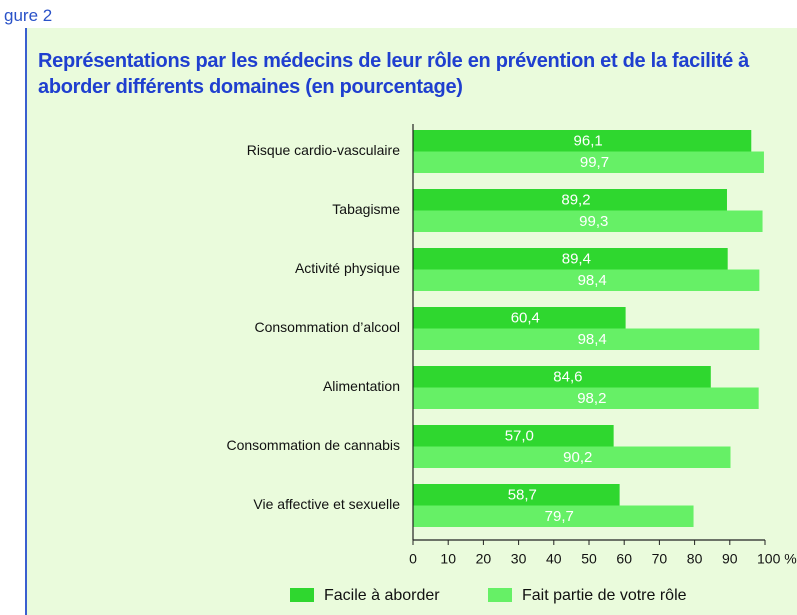 Image resolution: width=797 pixels, height=615 pixels. I want to click on category-label: Activité physique, so click(347, 268).